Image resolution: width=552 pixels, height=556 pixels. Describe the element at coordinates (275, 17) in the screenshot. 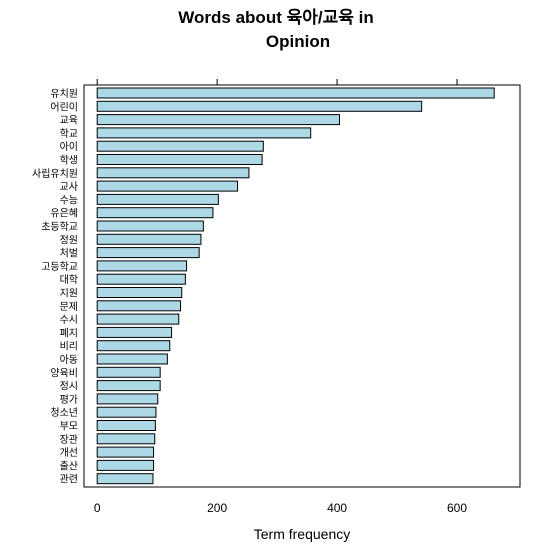

I see `chart-title-line1: Words about 육아/교육 in` at that location.